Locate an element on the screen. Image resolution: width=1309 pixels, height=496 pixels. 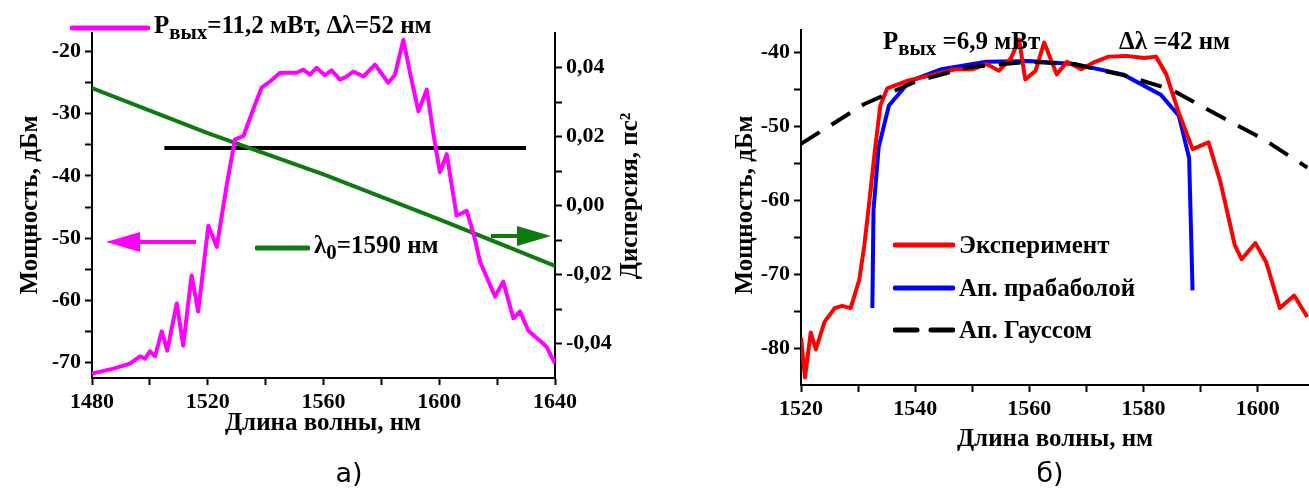
y2-tick-label: 0,00 is located at coordinates (585, 204).